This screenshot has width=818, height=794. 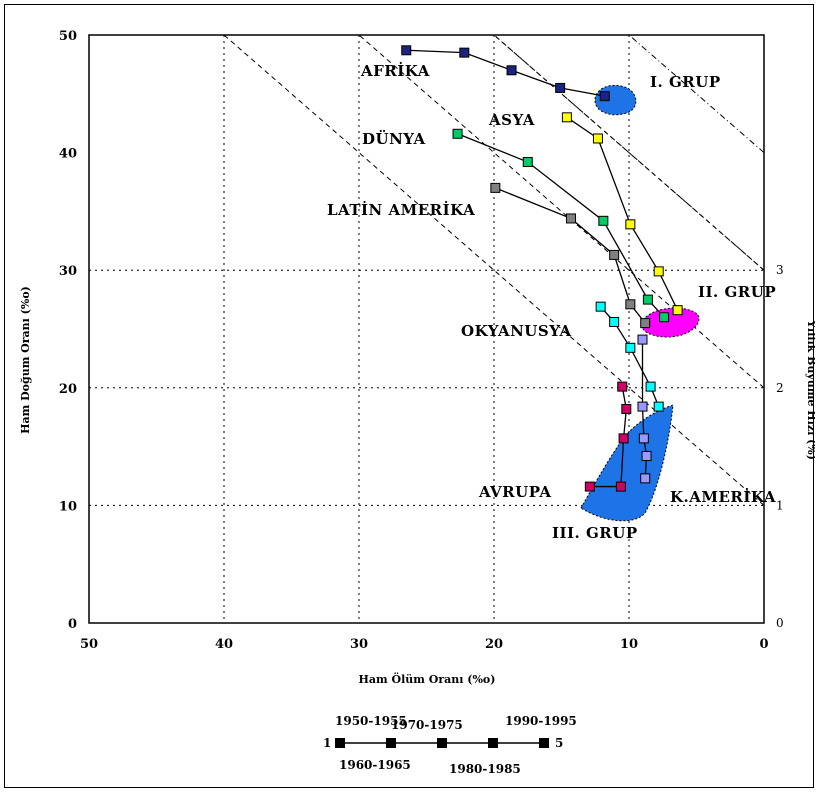 What do you see at coordinates (68, 506) in the screenshot?
I see `y-tick-label: 10` at bounding box center [68, 506].